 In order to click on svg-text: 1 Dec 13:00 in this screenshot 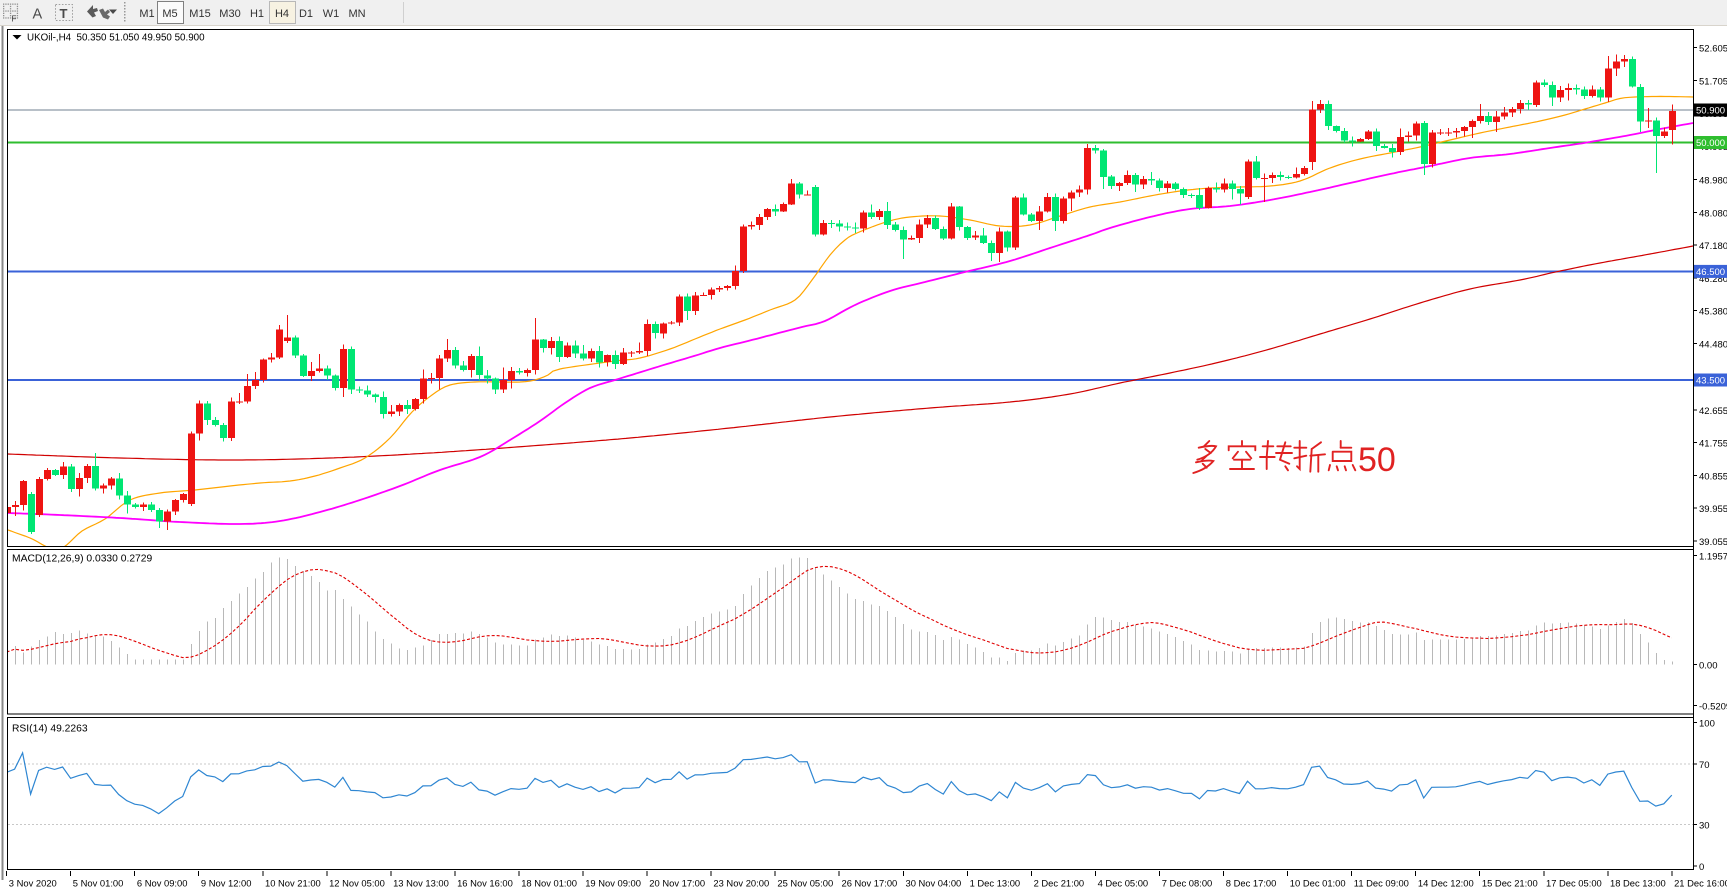, I will do `click(995, 883)`.